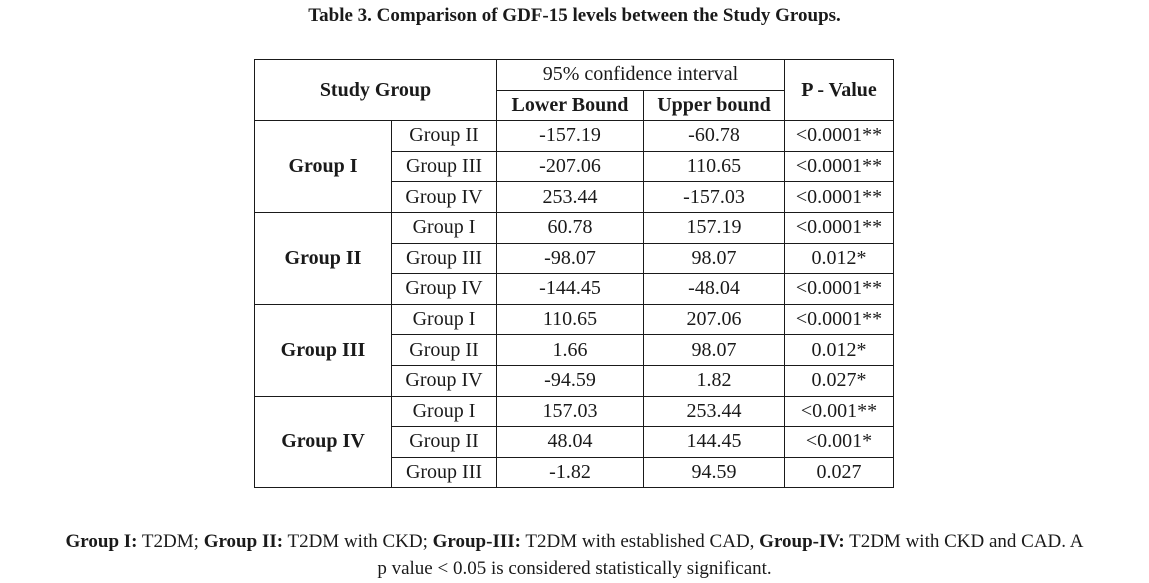  What do you see at coordinates (243, 541) in the screenshot?
I see `footnote-group-2-label: Group II:` at bounding box center [243, 541].